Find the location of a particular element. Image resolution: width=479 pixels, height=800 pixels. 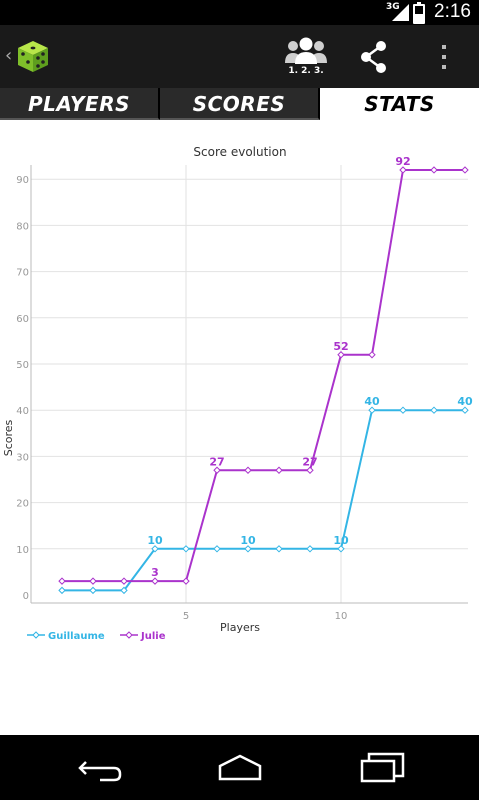

y-tick-label: 0 is located at coordinates (26, 596).